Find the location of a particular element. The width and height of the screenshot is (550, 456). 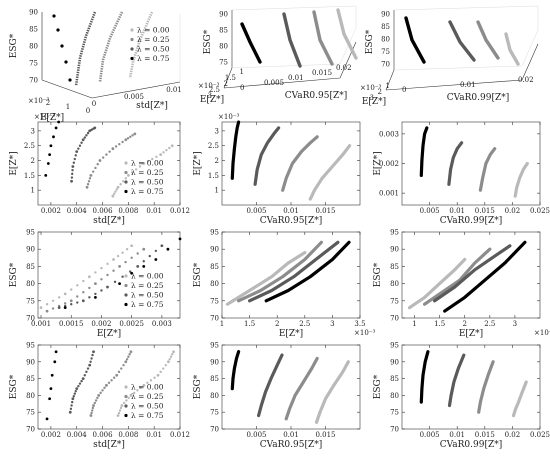

y-tick-label: 85 is located at coordinates (30, 267).